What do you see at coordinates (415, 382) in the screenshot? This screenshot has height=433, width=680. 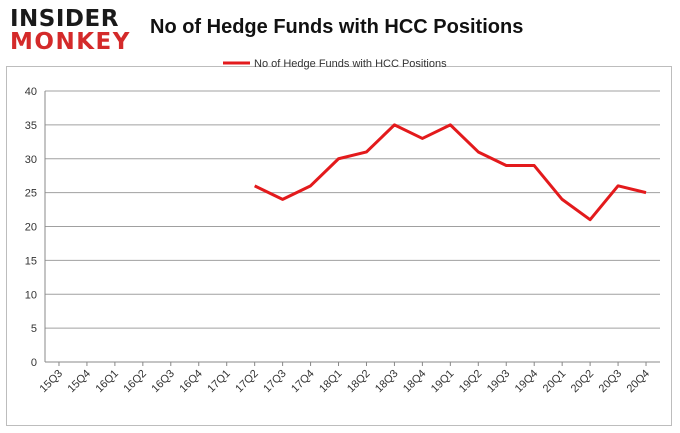 I see `x-tick-label: 18Q4` at bounding box center [415, 382].